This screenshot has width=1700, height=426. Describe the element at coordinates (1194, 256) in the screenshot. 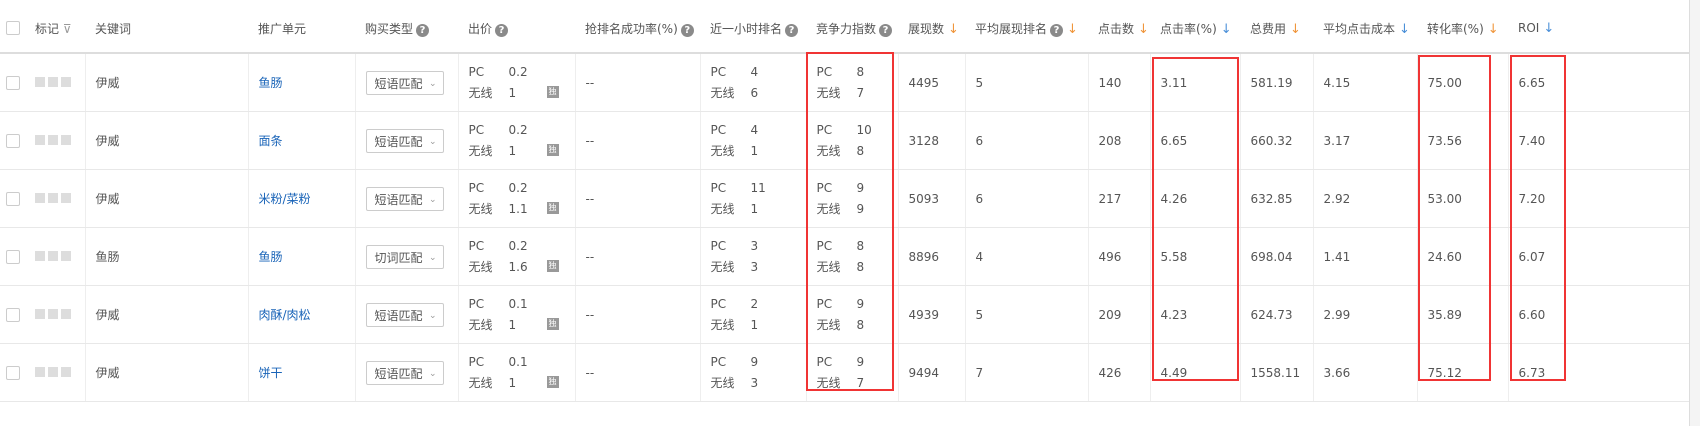

I see `ctr-cell: 5.58` at that location.